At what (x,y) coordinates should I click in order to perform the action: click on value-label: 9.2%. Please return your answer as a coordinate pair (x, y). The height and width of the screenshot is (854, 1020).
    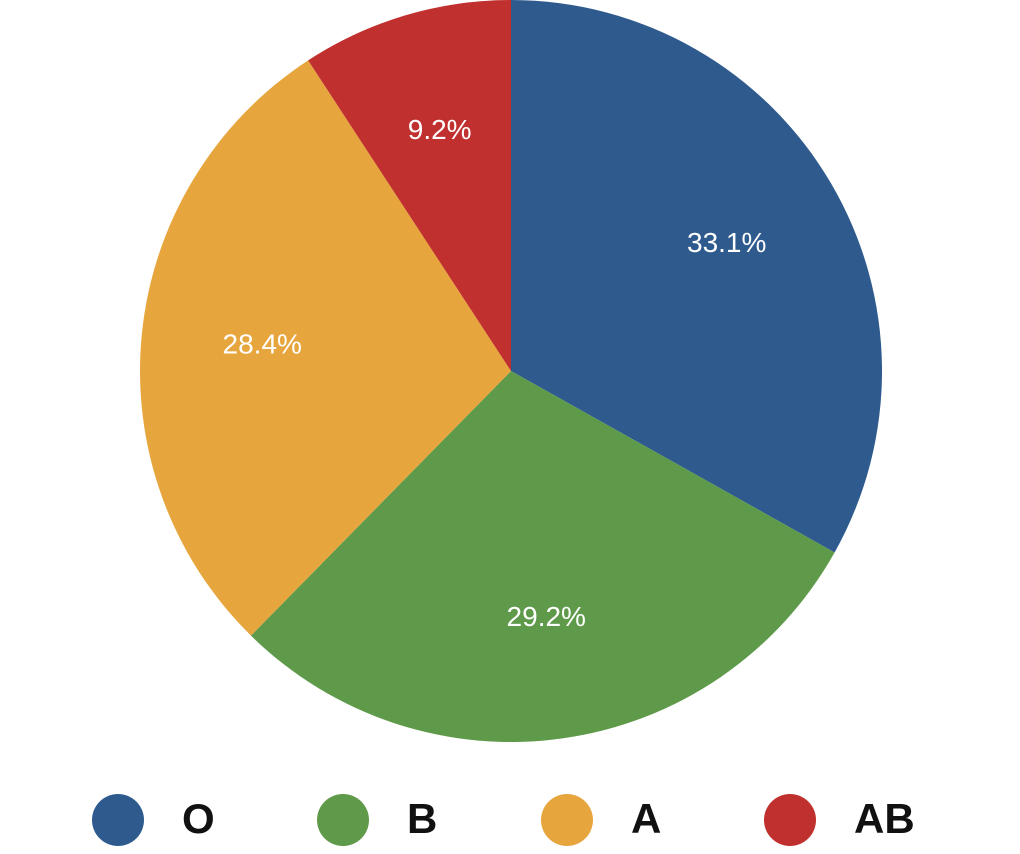
    Looking at the image, I should click on (440, 129).